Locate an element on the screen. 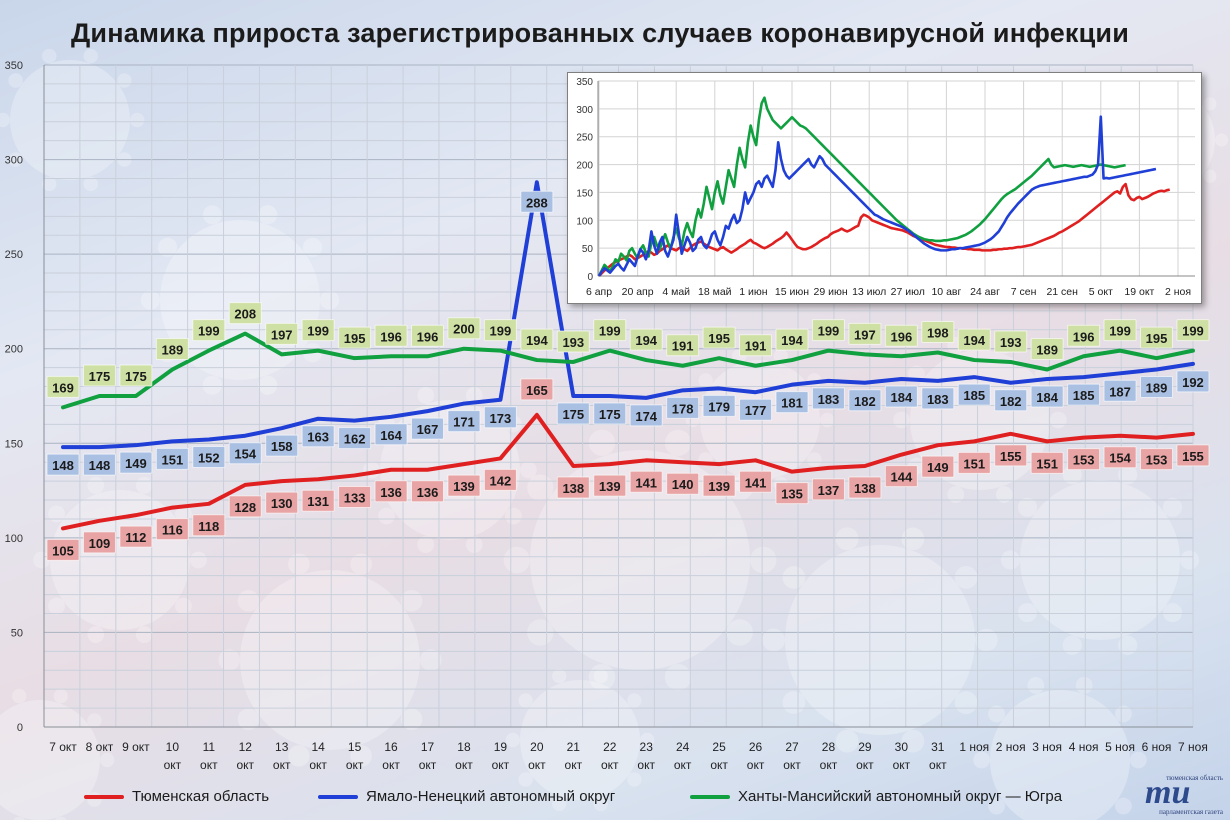 The width and height of the screenshot is (1230, 820). data-label-yanao: 167 is located at coordinates (427, 428).